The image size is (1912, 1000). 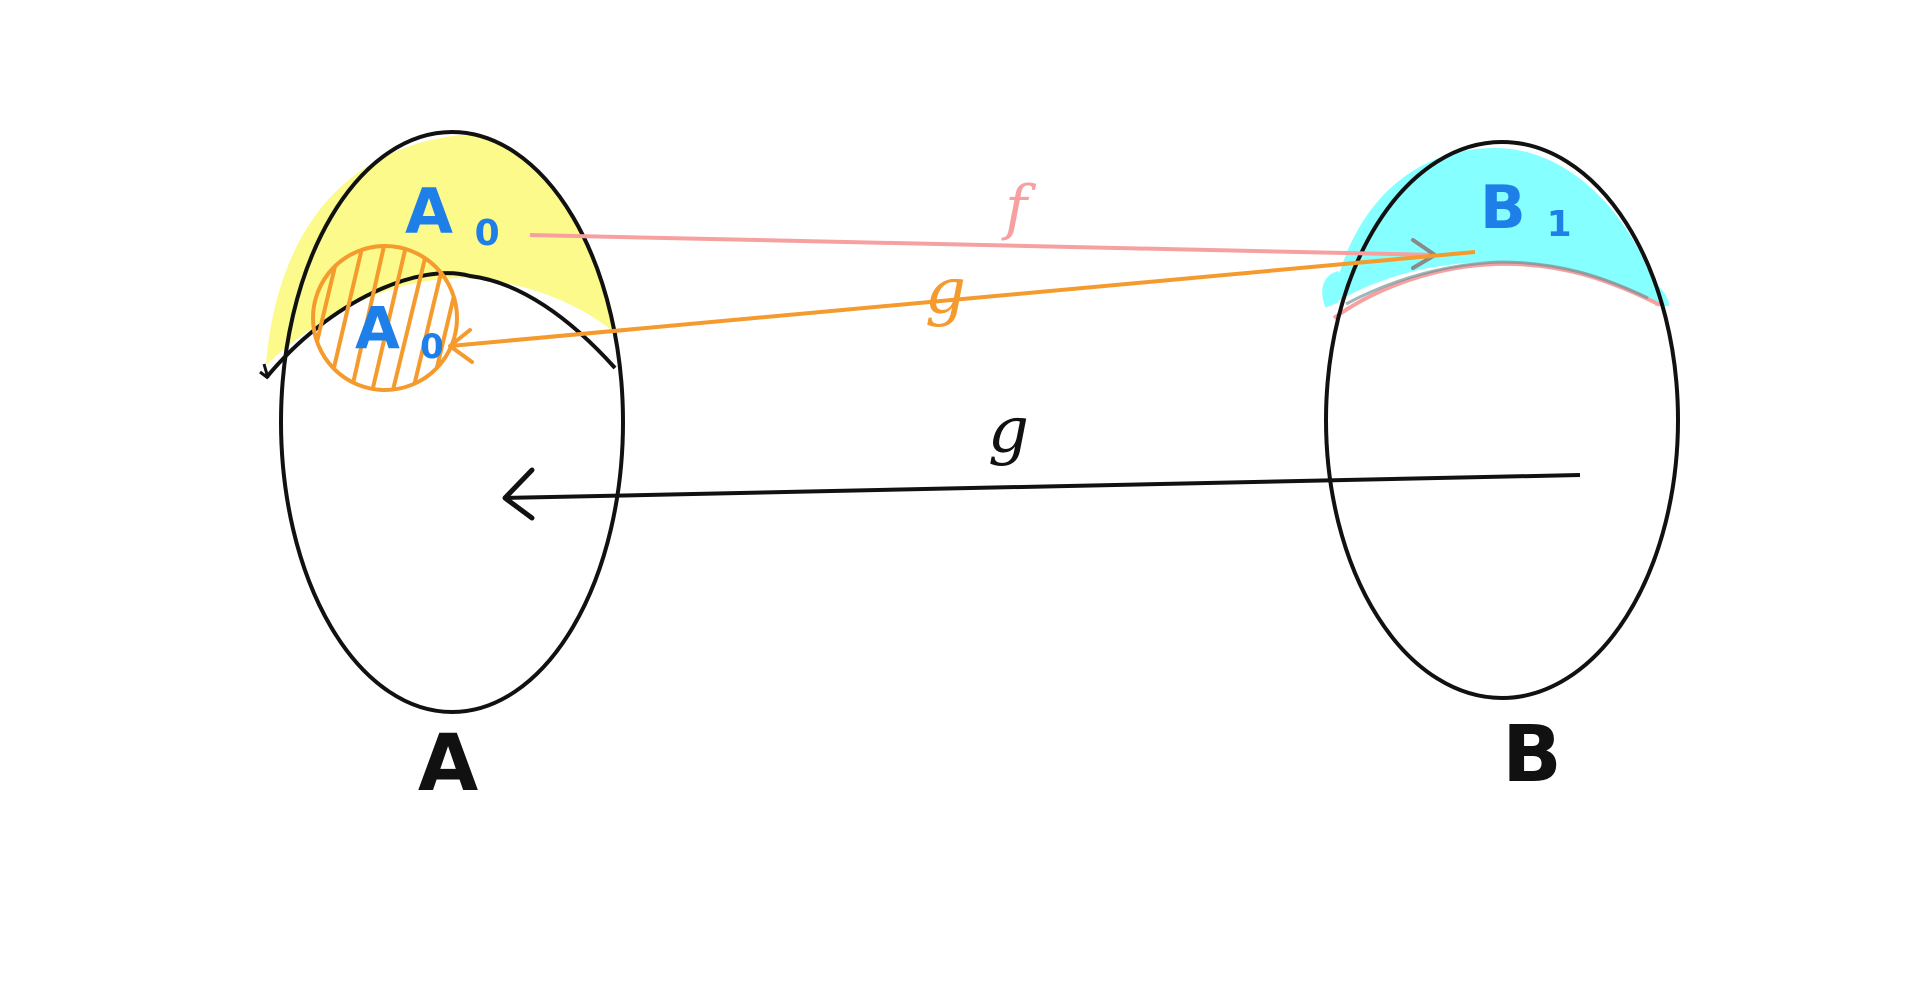 What do you see at coordinates (1559, 224) in the screenshot?
I see `label-b1-subscript: 1` at bounding box center [1559, 224].